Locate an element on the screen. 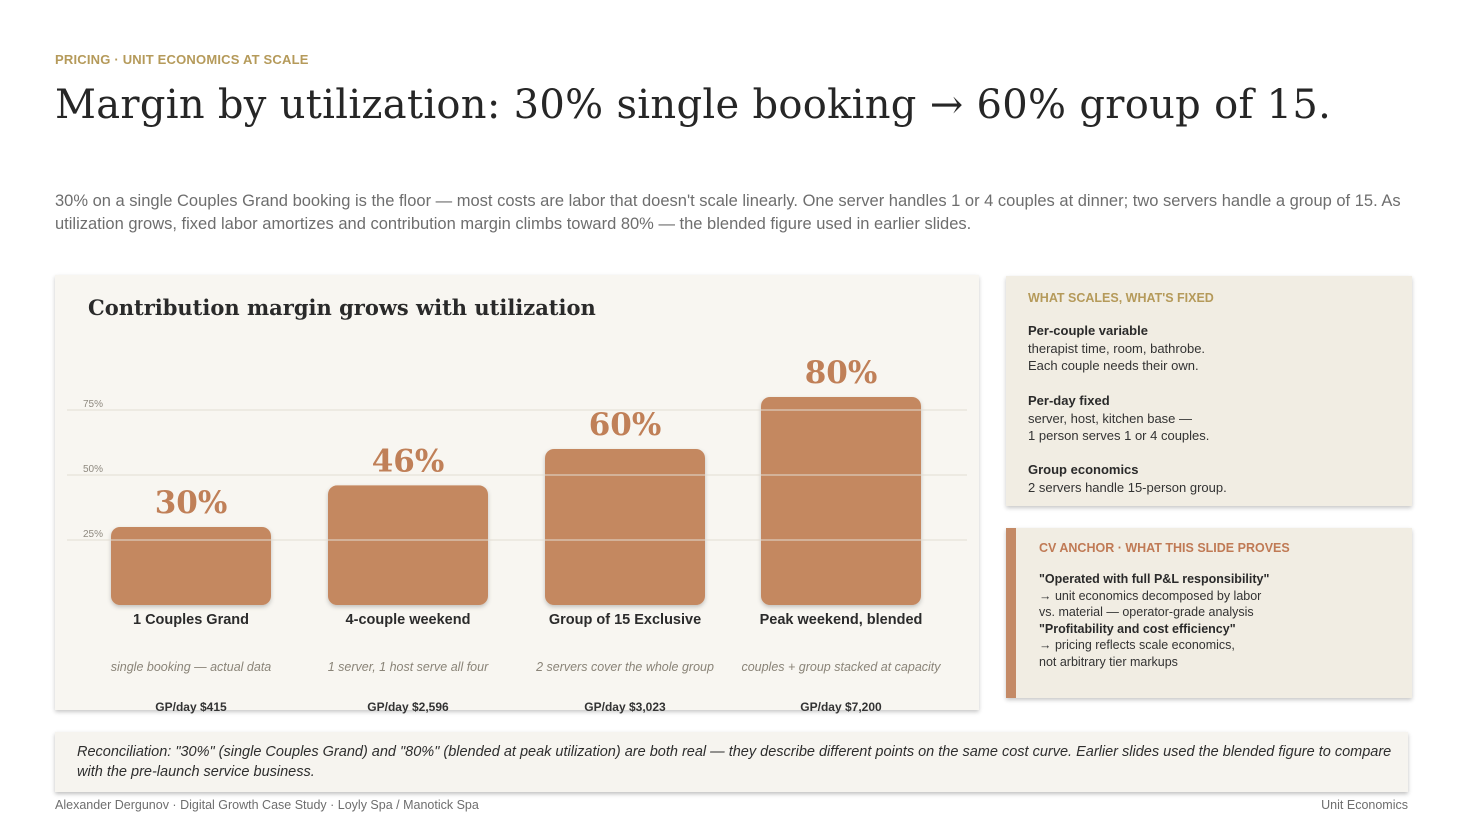  bar-gp-per-day: GP/day $415 is located at coordinates (191, 707).